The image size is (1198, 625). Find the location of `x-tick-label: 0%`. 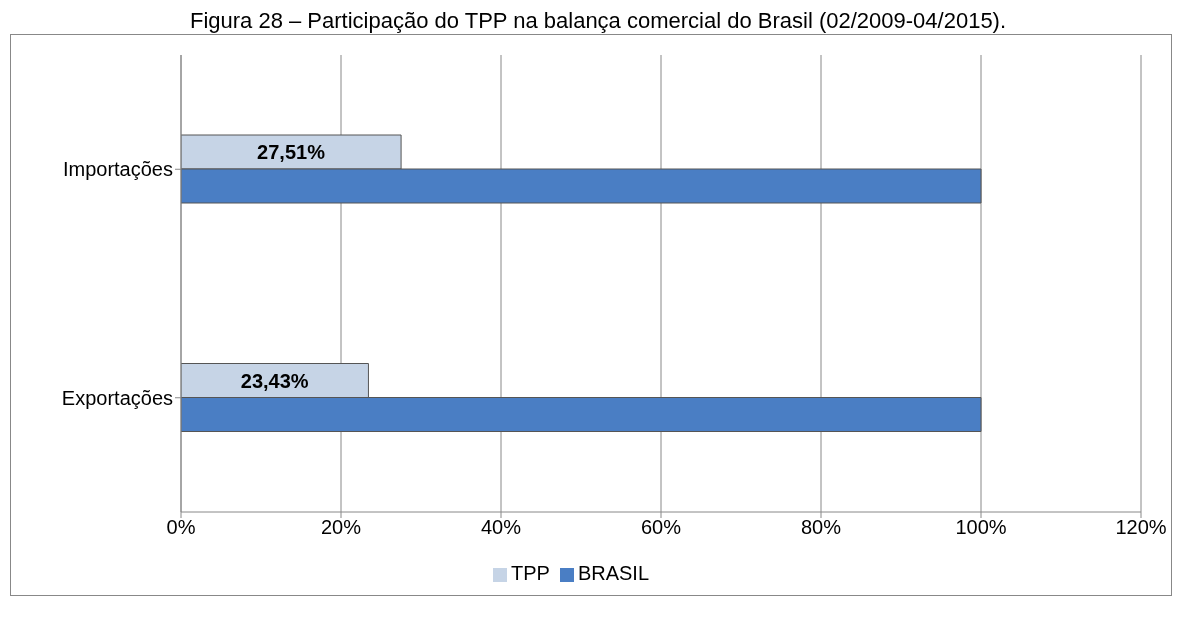

x-tick-label: 0% is located at coordinates (181, 527).